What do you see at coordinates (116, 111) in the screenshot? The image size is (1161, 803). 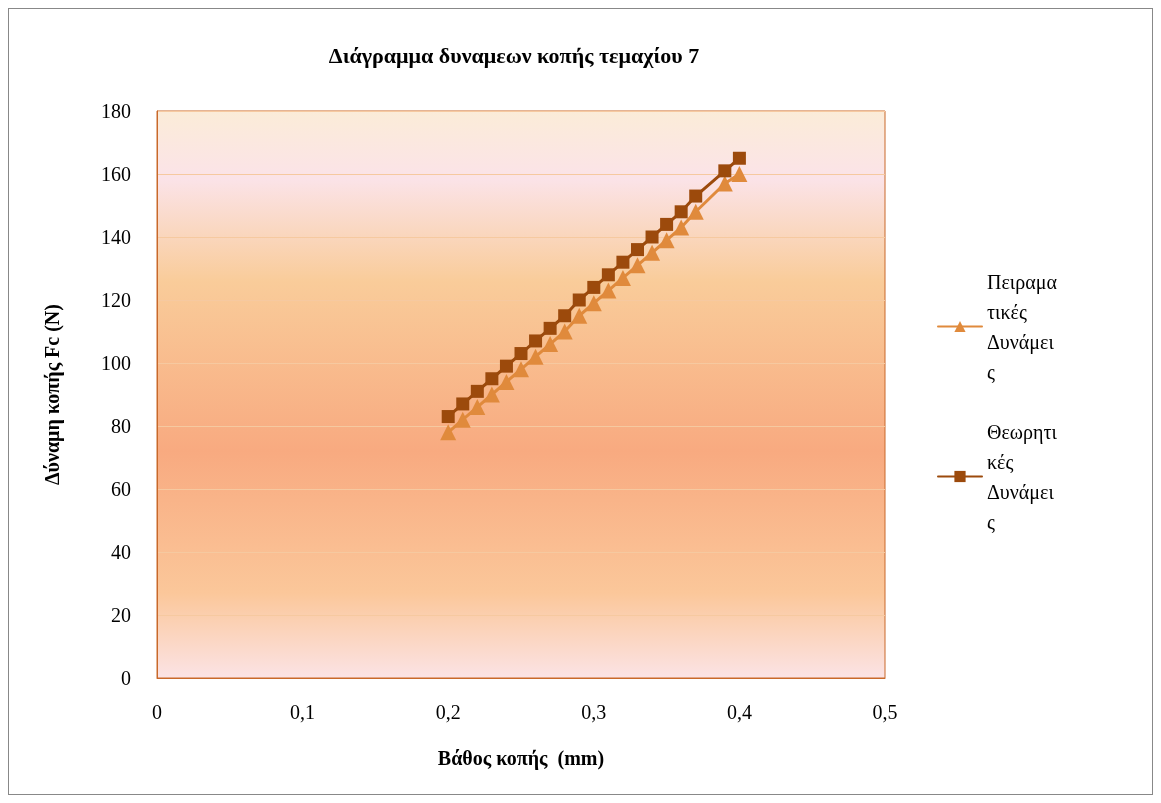 I see `y-tick-label: 180` at bounding box center [116, 111].